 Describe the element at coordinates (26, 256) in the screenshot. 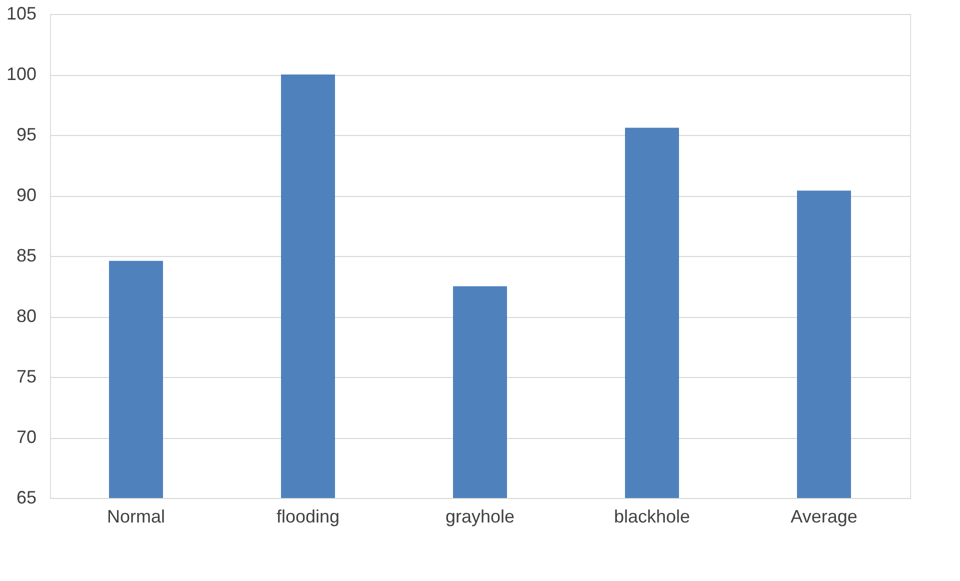

I see `y-tick-label: 85` at that location.